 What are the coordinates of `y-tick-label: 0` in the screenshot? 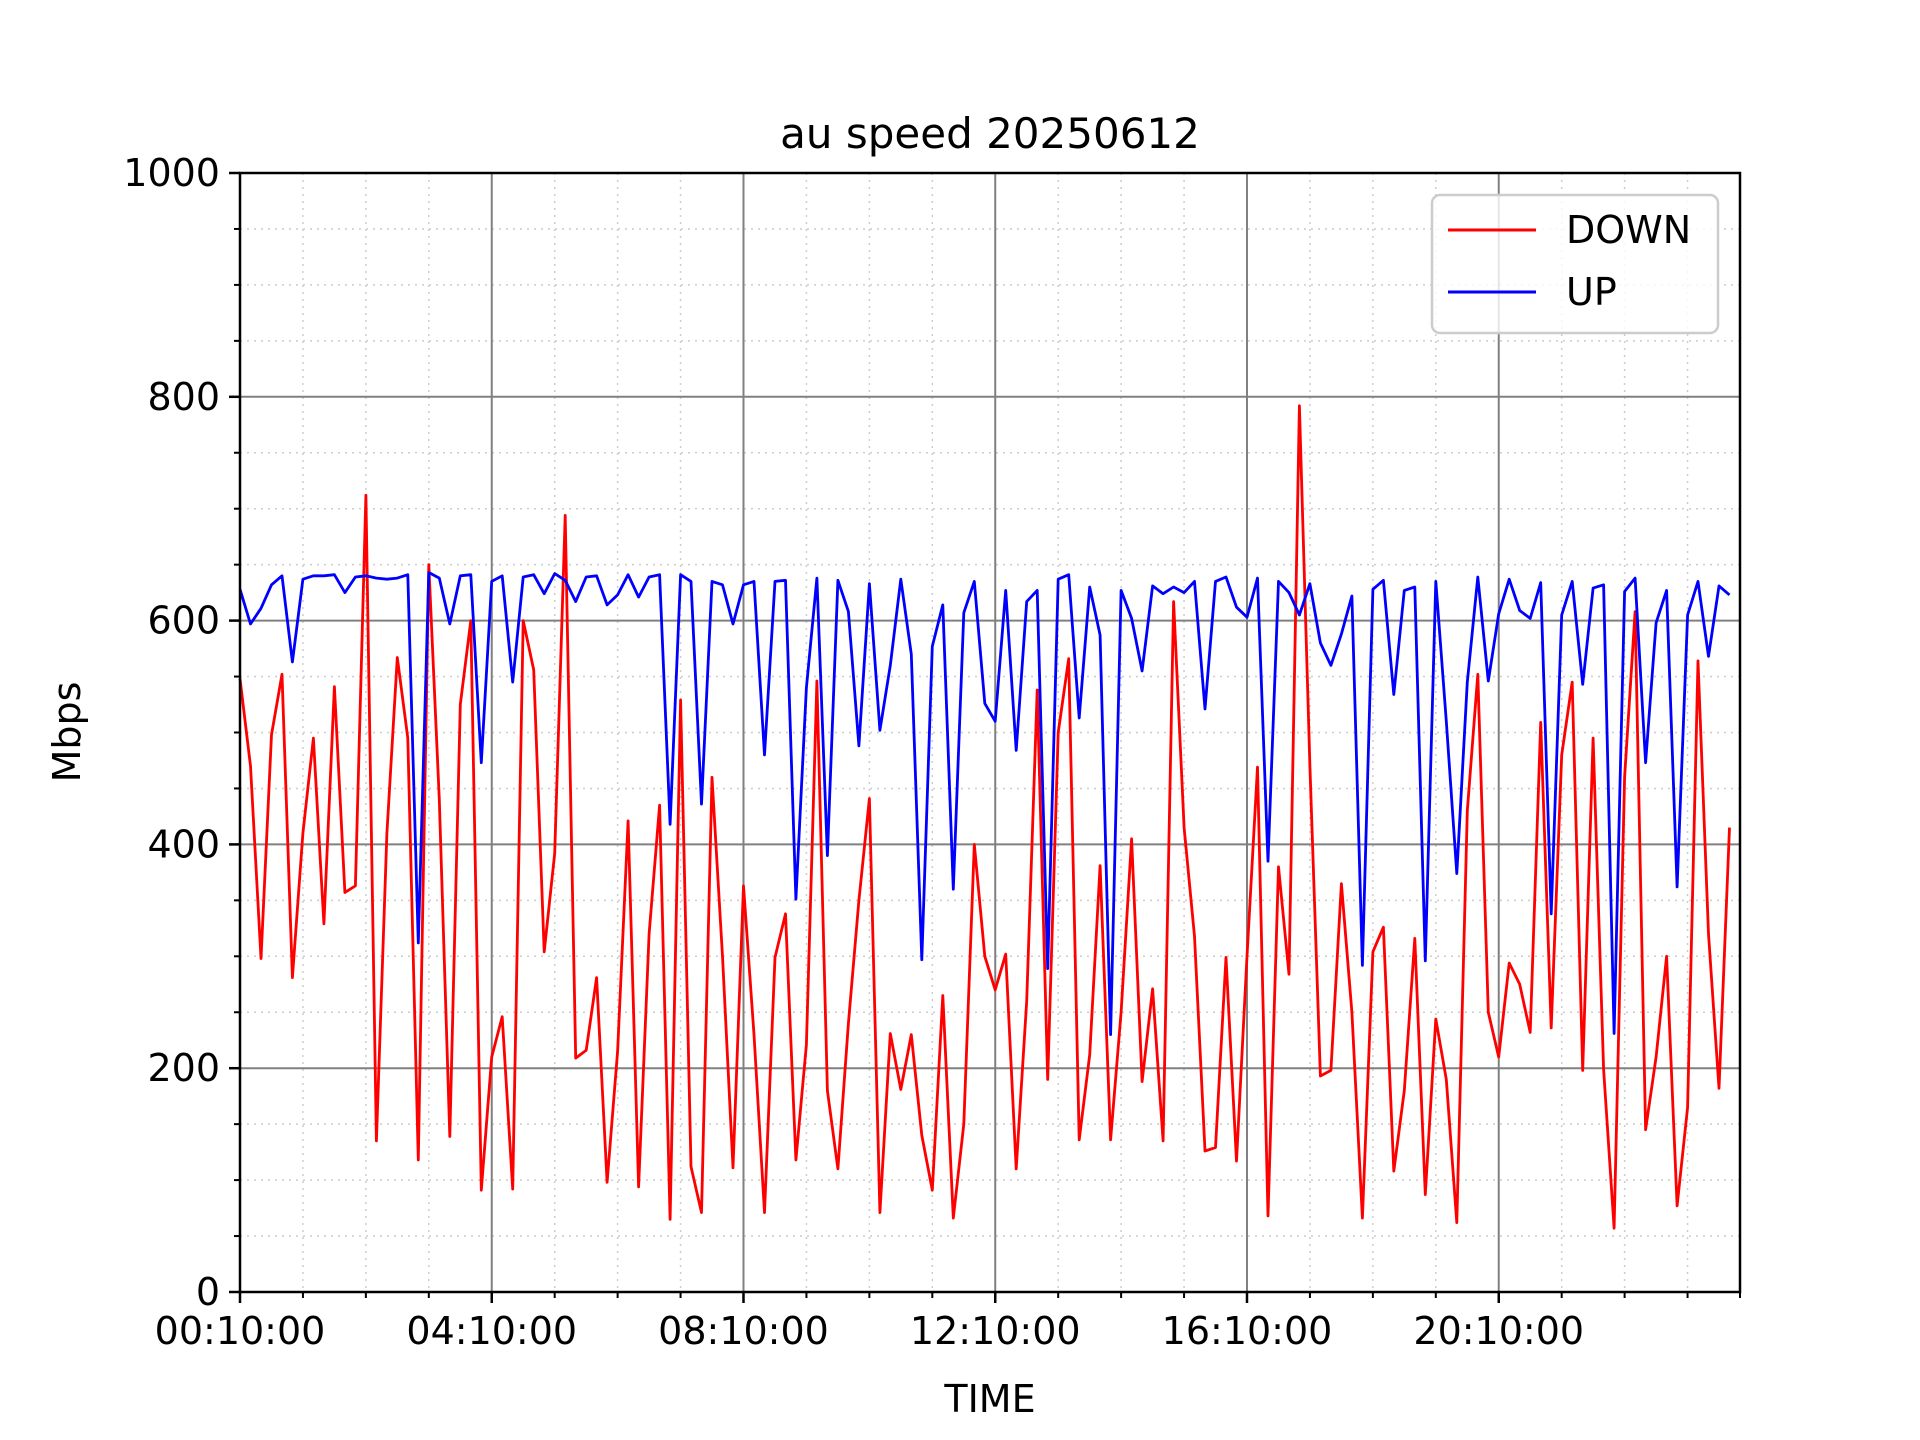 It's located at (208, 1292).